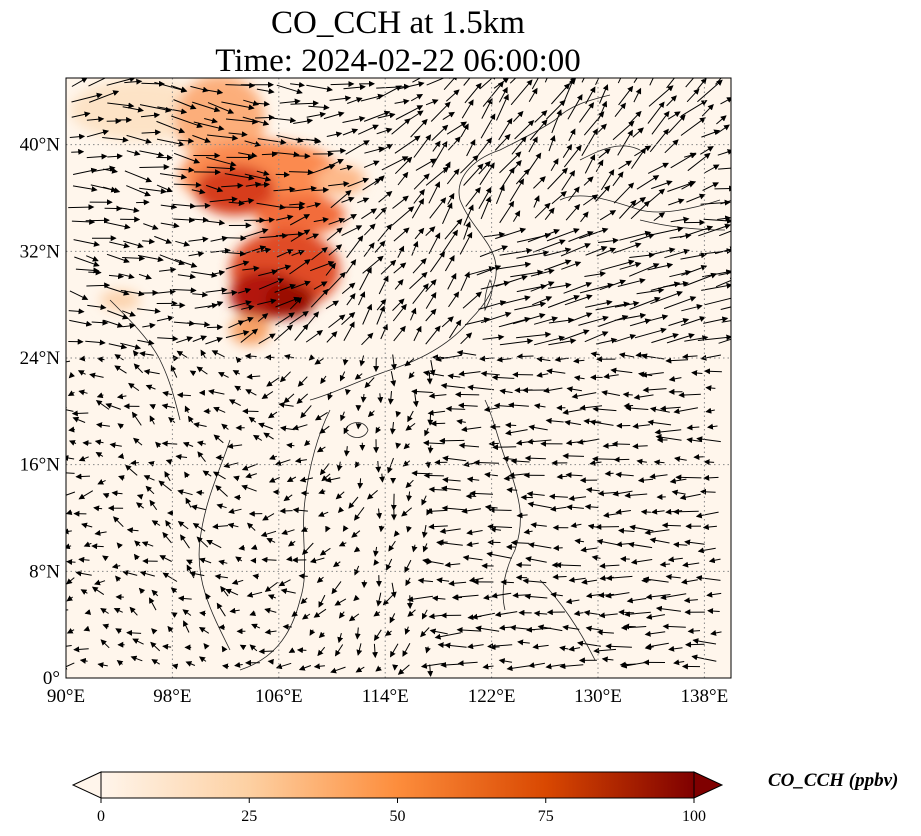  What do you see at coordinates (492, 696) in the screenshot?
I see `x-tick-label: 122°E` at bounding box center [492, 696].